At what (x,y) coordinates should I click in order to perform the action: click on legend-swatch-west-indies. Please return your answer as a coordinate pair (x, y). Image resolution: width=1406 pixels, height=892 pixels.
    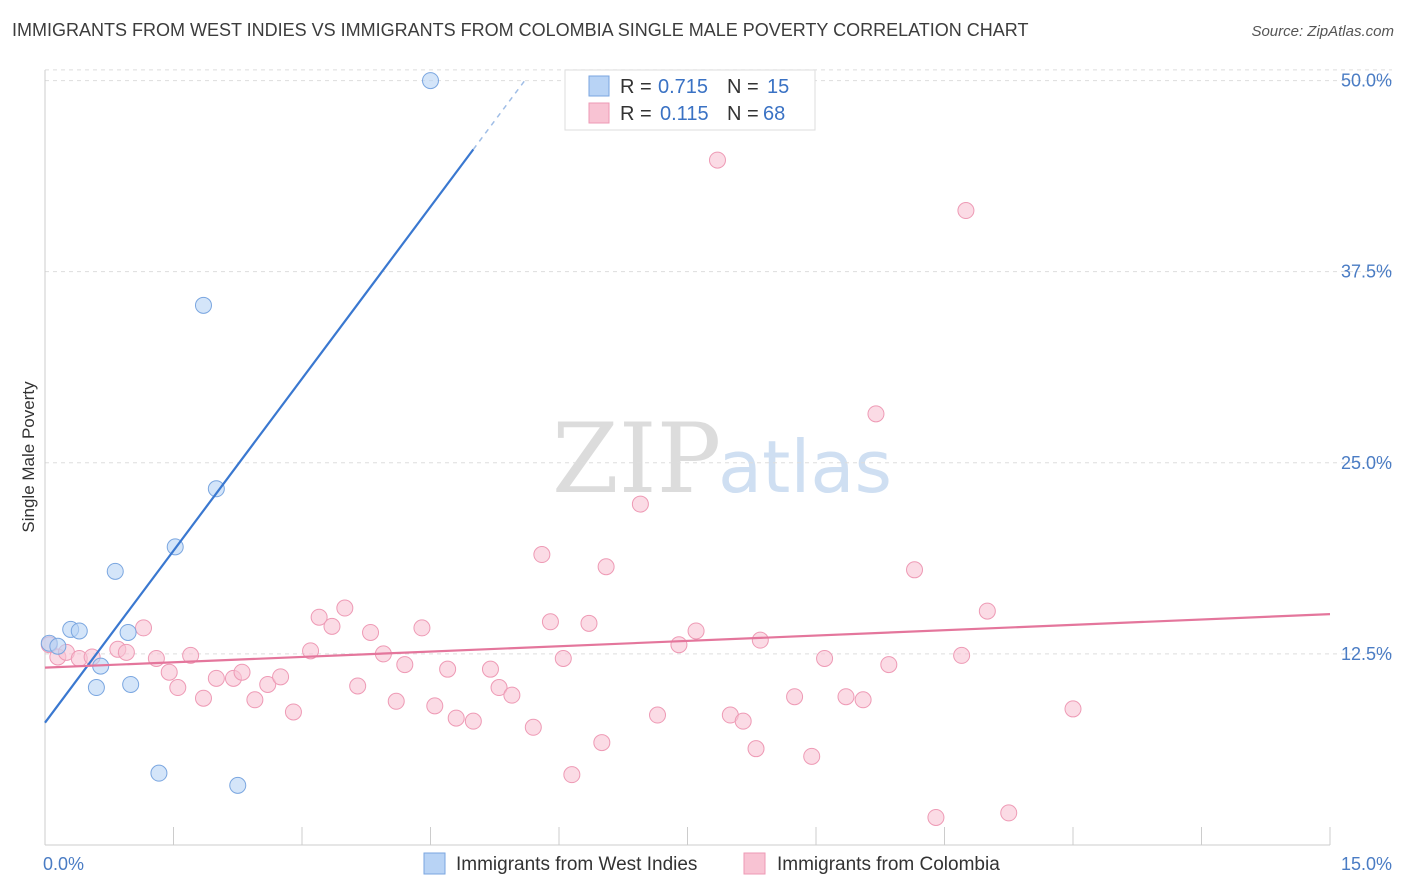
    Looking at the image, I should click on (599, 86).